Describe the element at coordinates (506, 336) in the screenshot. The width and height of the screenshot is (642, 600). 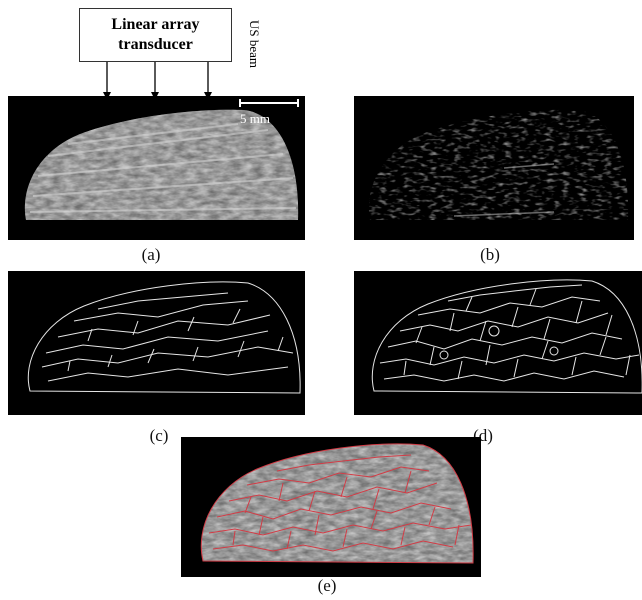
I see `segmentation-outline` at that location.